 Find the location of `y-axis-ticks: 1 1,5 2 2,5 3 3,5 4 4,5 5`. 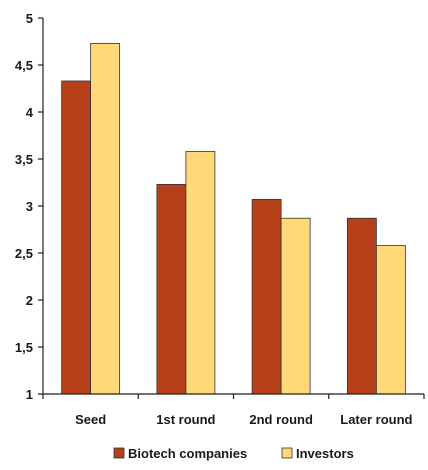

y-axis-ticks: 1 1,5 2 2,5 3 3,5 4 4,5 5 is located at coordinates (29, 206).